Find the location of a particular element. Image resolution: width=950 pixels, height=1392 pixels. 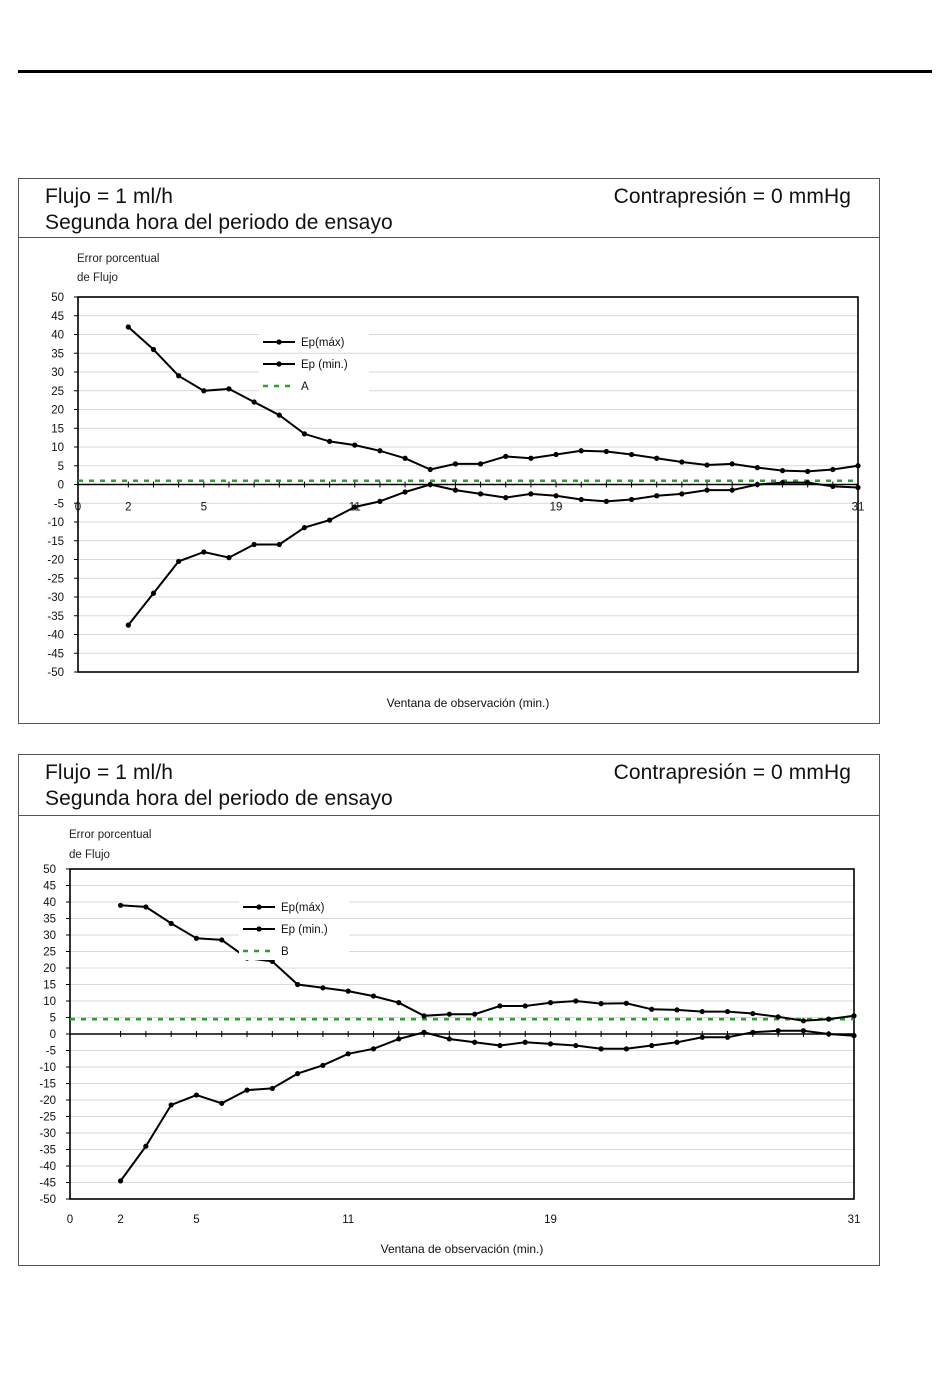

x-tick-label: 31 is located at coordinates (858, 508).